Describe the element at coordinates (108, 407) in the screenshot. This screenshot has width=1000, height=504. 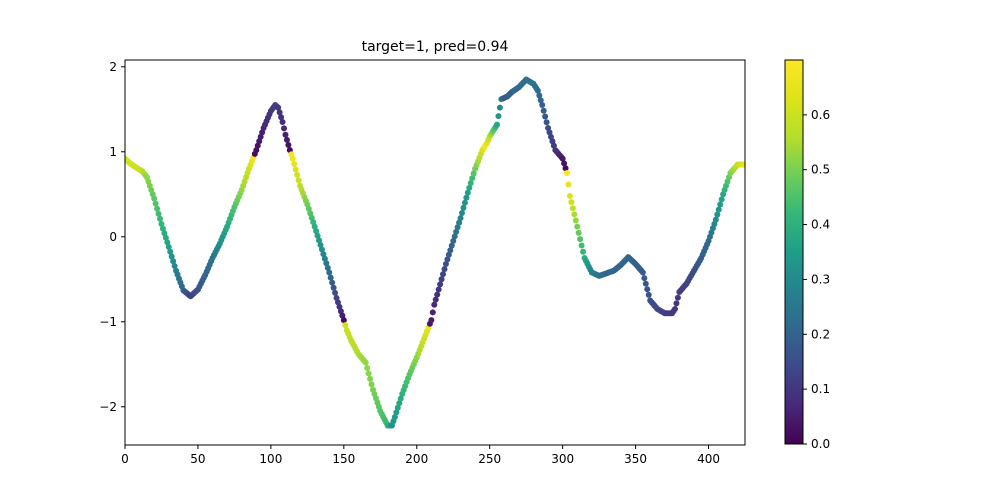
I see `y-tick-label: −2` at that location.